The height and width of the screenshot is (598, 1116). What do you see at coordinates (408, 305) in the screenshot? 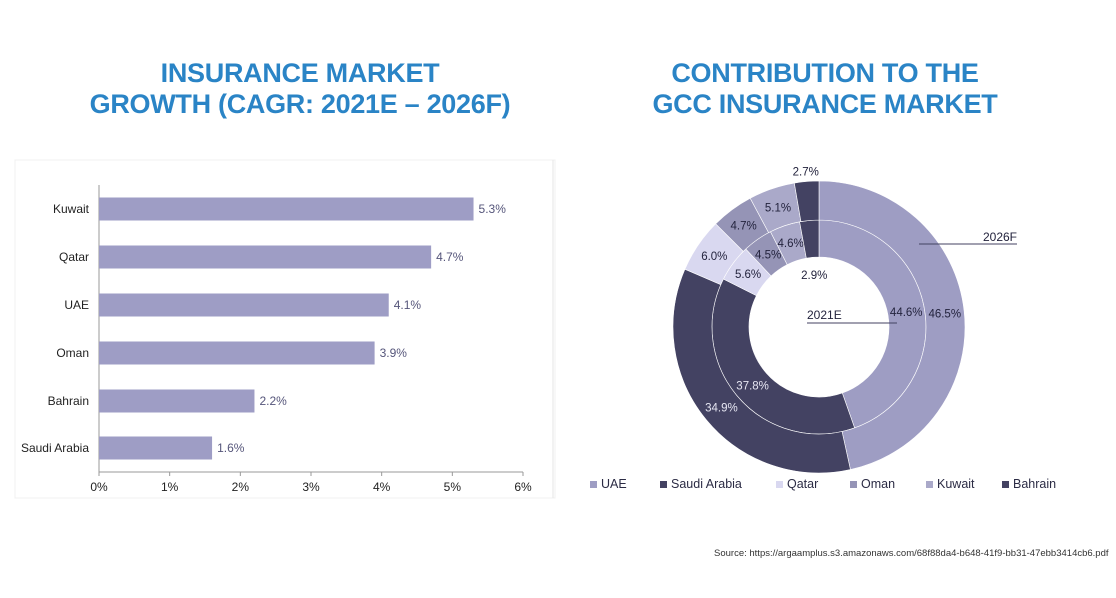
I see `data-label: 4.1%` at bounding box center [408, 305].